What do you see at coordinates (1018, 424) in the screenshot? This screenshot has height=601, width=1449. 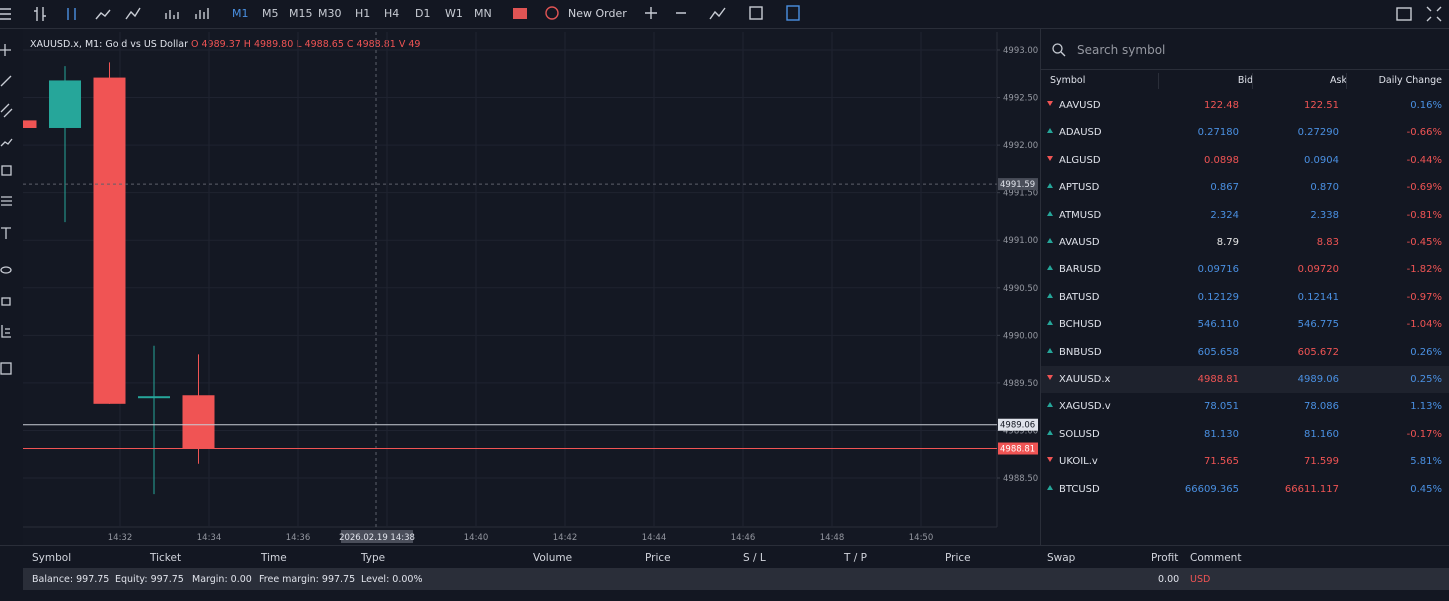 I see `ask-line-tag` at bounding box center [1018, 424].